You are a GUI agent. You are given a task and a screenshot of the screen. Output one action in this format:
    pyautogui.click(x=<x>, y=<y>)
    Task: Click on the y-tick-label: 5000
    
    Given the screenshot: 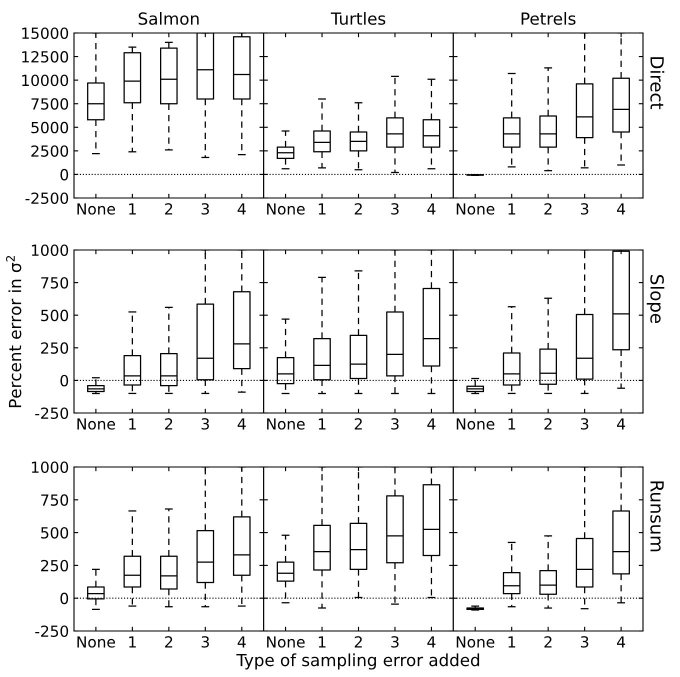 What is the action you would take?
    pyautogui.click(x=49, y=128)
    